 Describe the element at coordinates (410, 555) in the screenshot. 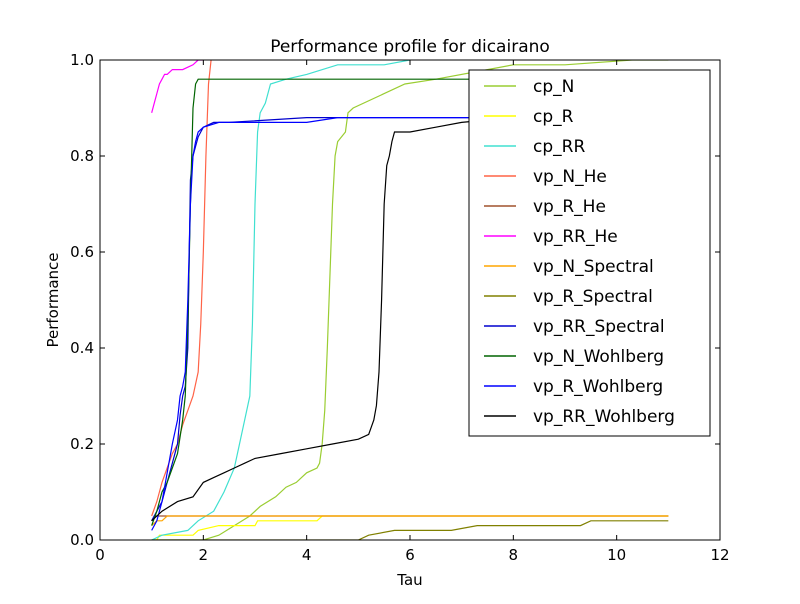

I see `x-tick-label: 6` at that location.